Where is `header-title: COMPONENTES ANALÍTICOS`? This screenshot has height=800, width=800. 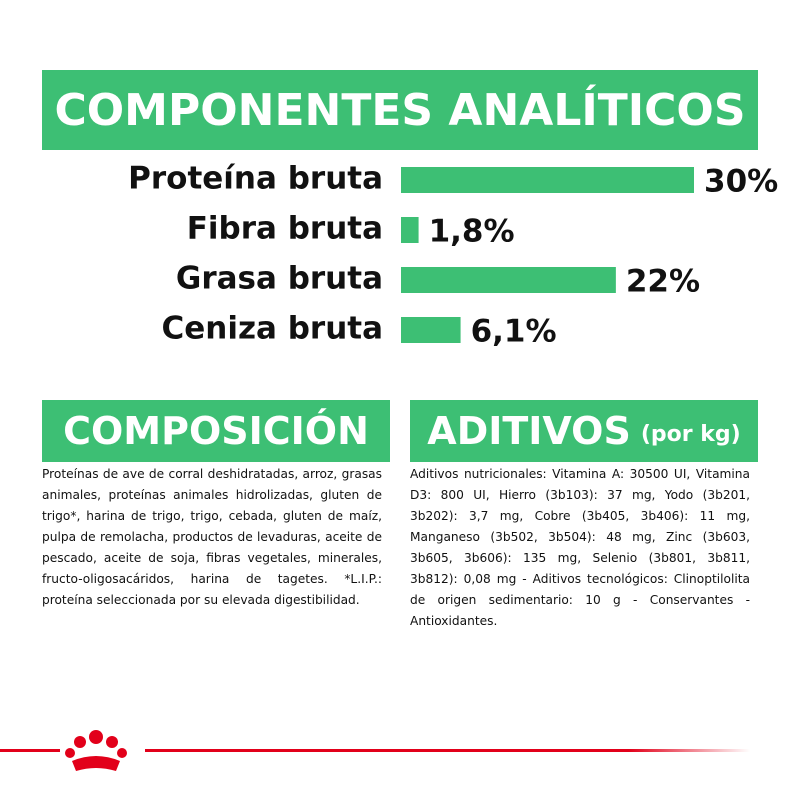 header-title: COMPONENTES ANALÍTICOS is located at coordinates (400, 110).